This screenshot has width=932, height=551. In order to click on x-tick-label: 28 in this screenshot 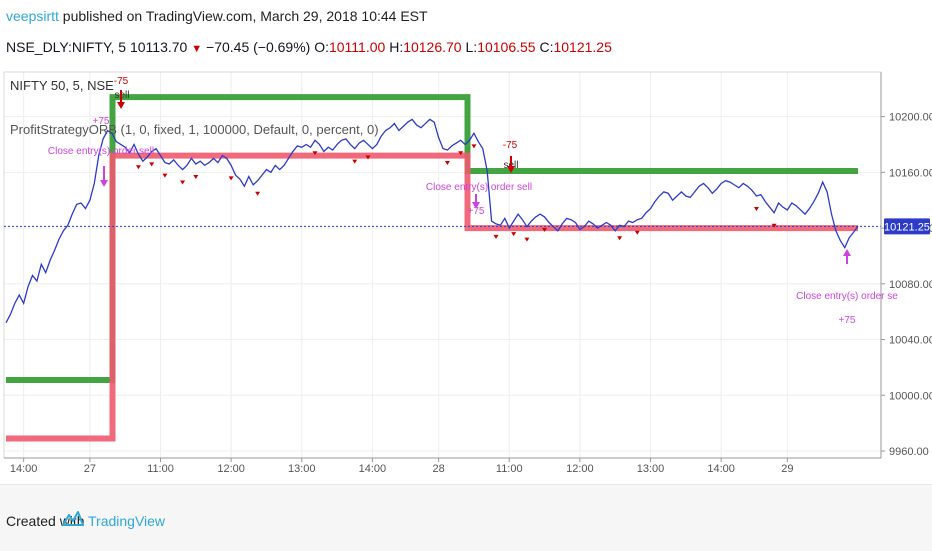, I will do `click(438, 469)`.